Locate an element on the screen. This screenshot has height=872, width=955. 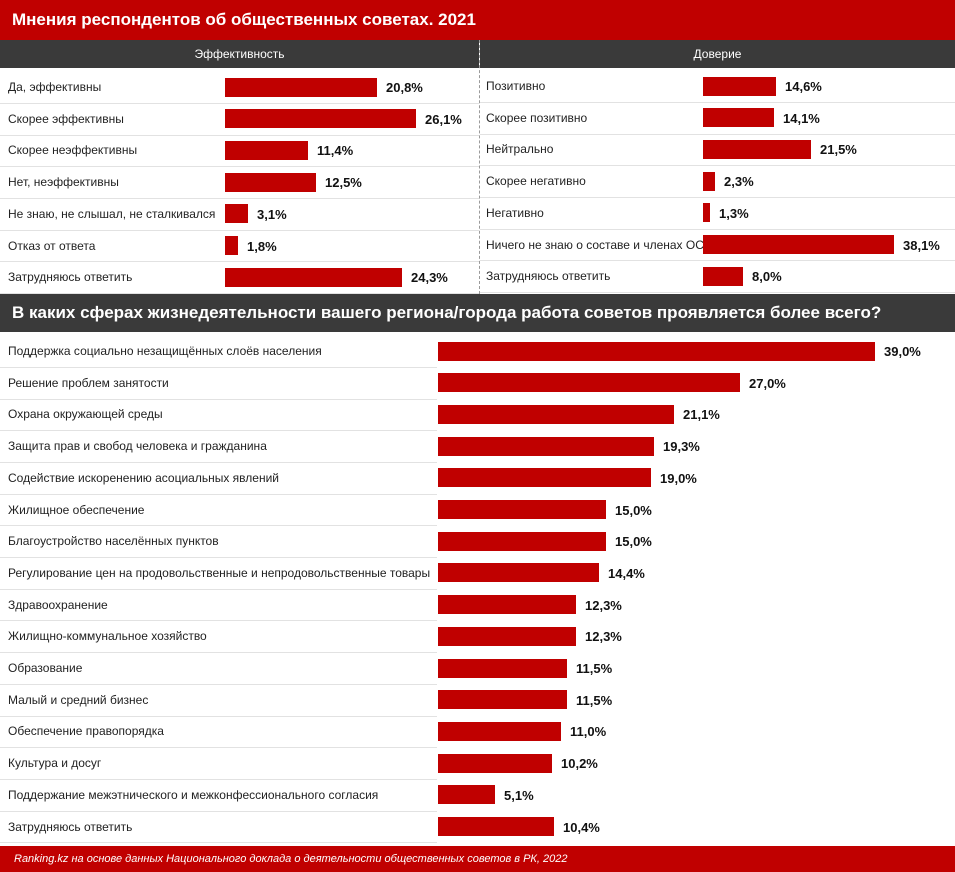
category-label: Да, эффективны is located at coordinates (55, 87).